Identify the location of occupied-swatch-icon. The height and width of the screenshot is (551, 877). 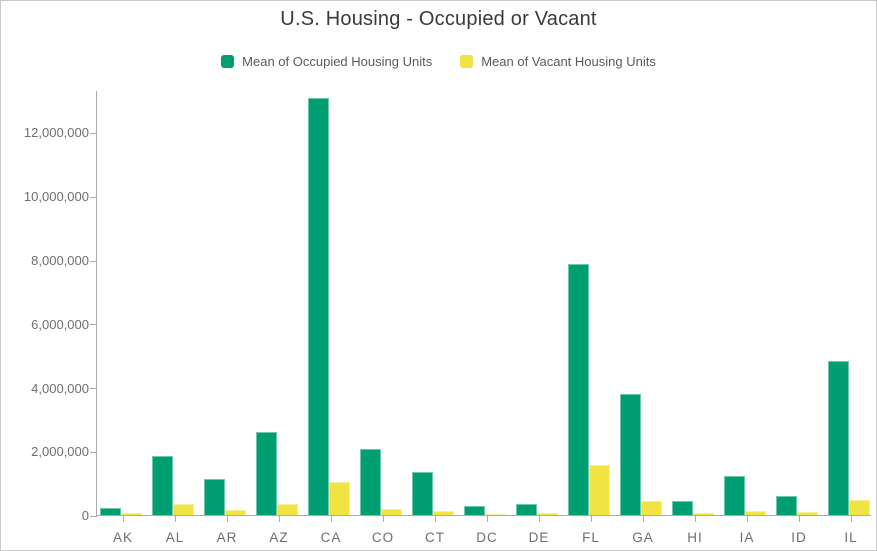
(228, 61).